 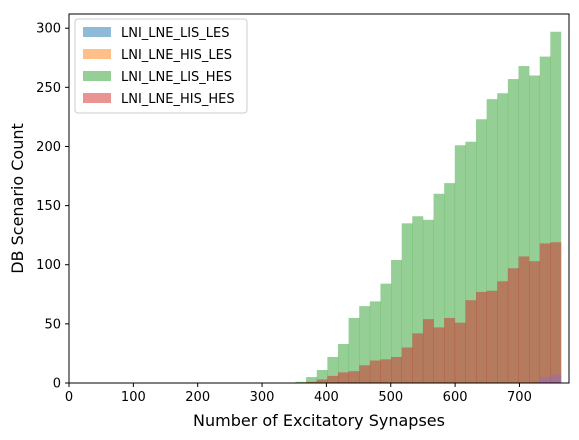 I want to click on y-axis-ticks: 0 50 100 150 200 250 300, so click(x=52, y=207).